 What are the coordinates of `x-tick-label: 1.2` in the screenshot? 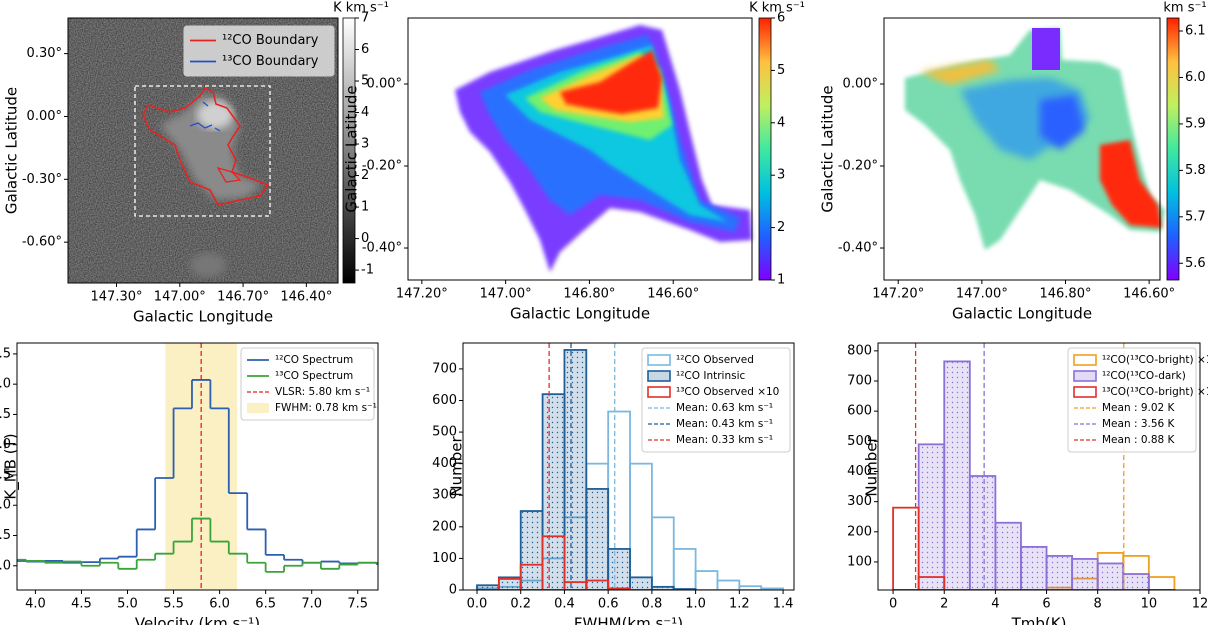 It's located at (739, 604).